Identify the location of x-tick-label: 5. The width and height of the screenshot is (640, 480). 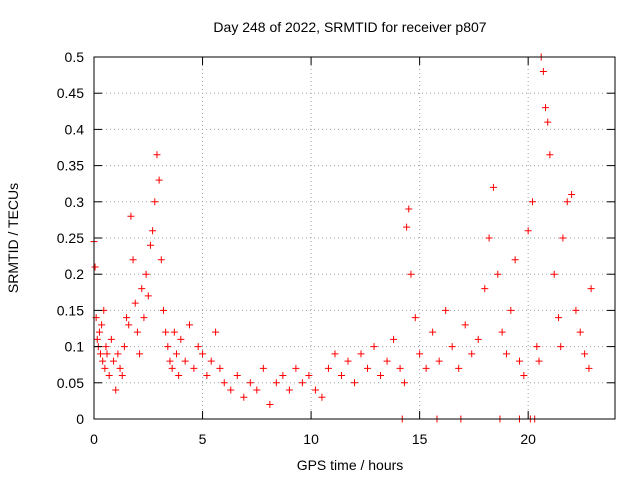
(203, 439).